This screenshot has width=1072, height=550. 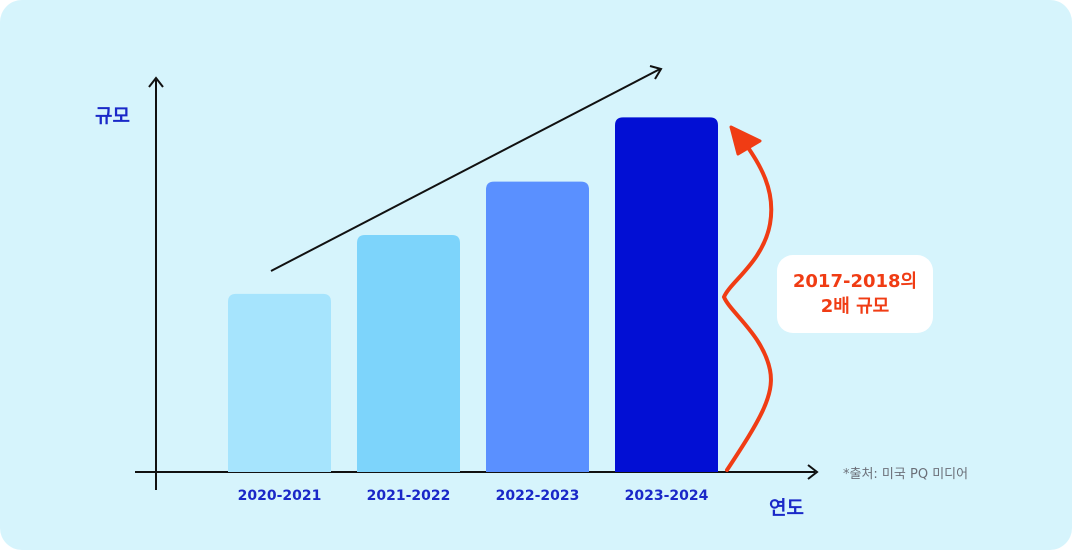 I want to click on x-tick-label: 2022-2023, so click(x=538, y=496).